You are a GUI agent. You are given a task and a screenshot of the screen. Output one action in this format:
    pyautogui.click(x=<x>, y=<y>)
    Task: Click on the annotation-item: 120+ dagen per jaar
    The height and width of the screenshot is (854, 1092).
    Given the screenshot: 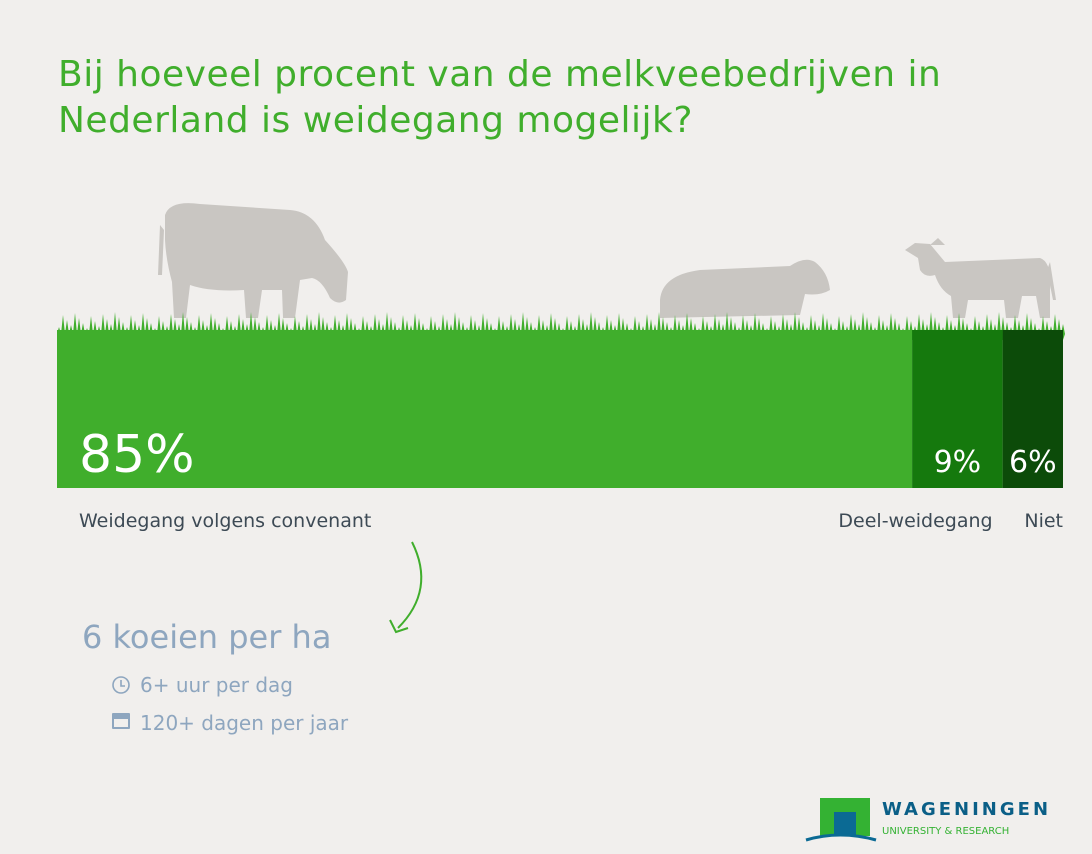 What is the action you would take?
    pyautogui.click(x=244, y=723)
    